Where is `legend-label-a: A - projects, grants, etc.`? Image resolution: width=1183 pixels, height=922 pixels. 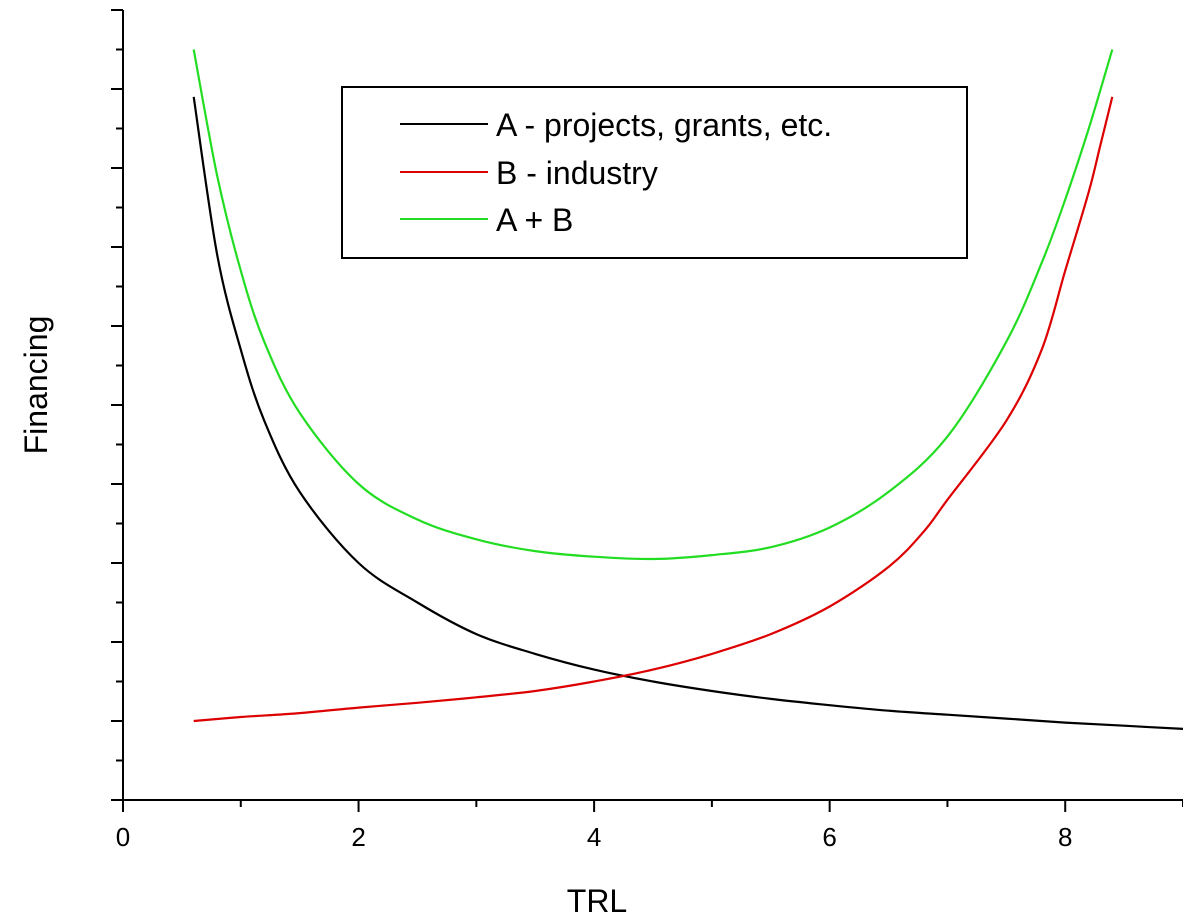
legend-label-a: A - projects, grants, etc. is located at coordinates (664, 125).